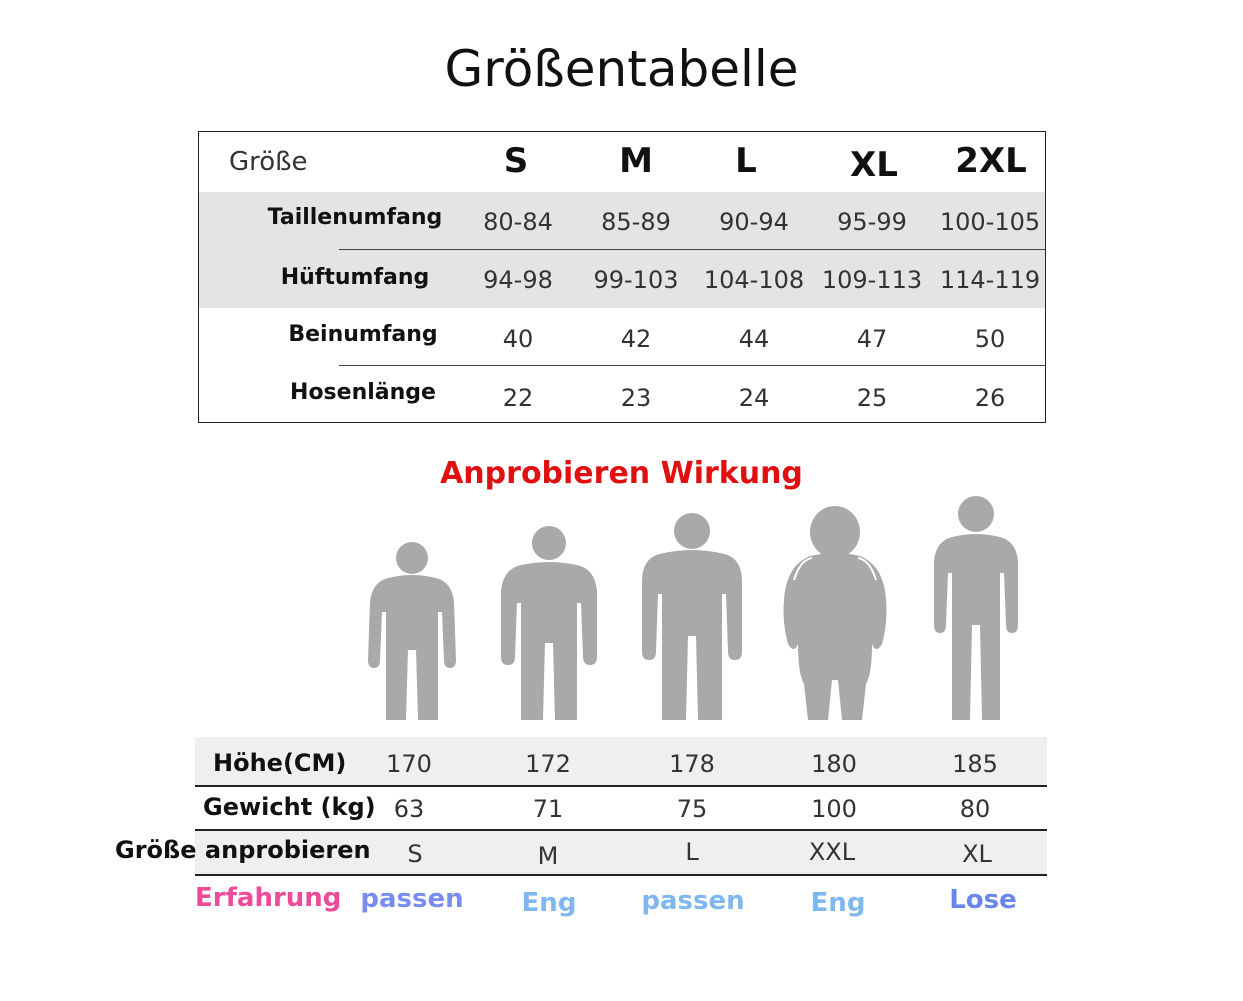 This screenshot has width=1243, height=1001. I want to click on person-broad-icon, so click(692, 617).